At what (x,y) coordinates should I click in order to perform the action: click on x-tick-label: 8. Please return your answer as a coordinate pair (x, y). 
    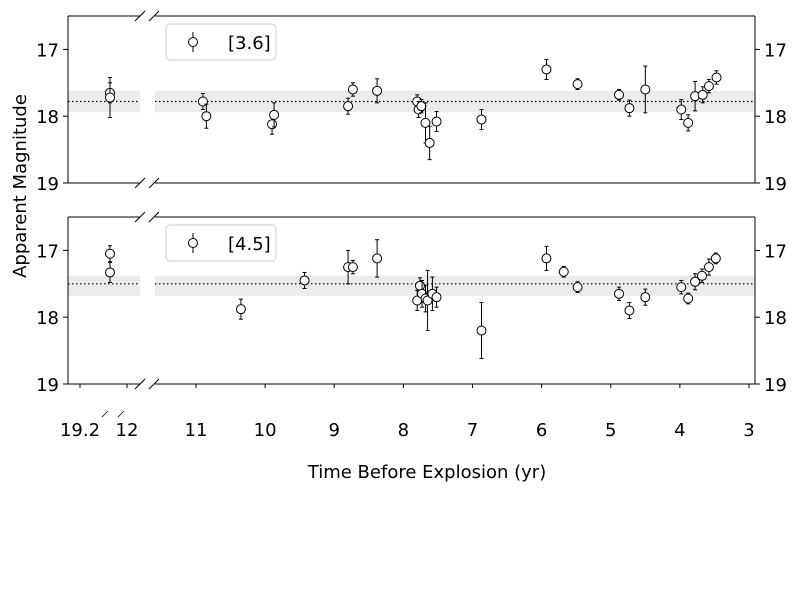
    Looking at the image, I should click on (403, 430).